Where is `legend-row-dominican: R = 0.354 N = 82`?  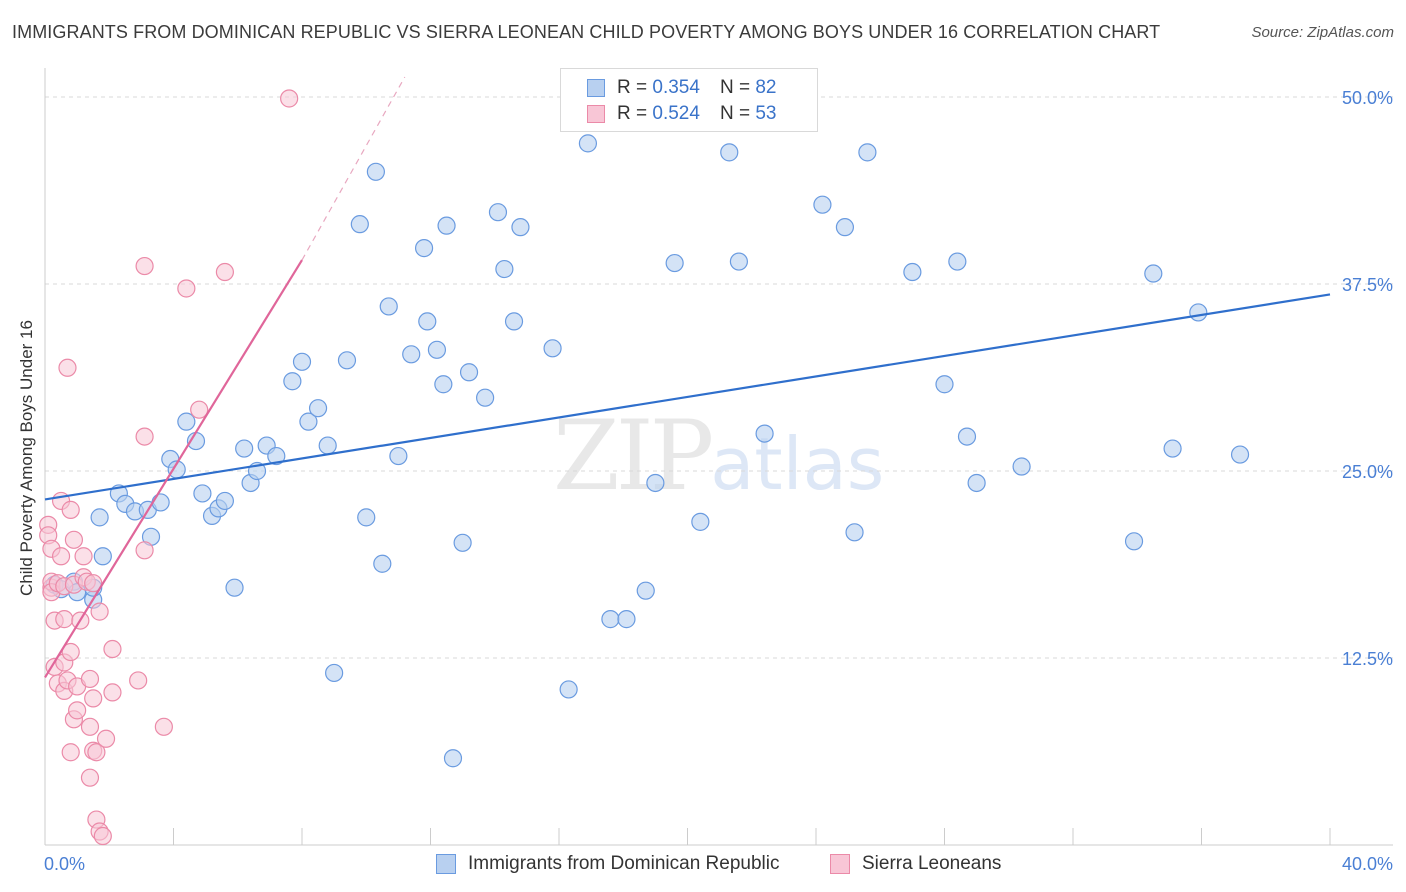 legend-row-dominican: R = 0.354 N = 82 is located at coordinates (681, 88).